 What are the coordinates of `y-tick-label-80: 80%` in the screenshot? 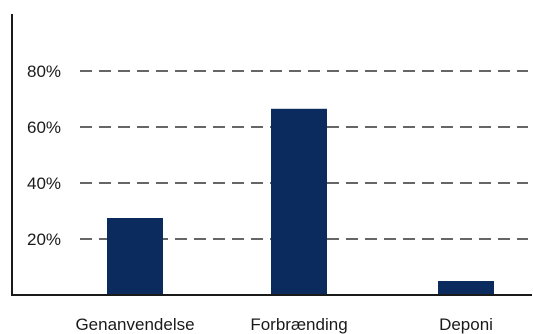 It's located at (44, 71).